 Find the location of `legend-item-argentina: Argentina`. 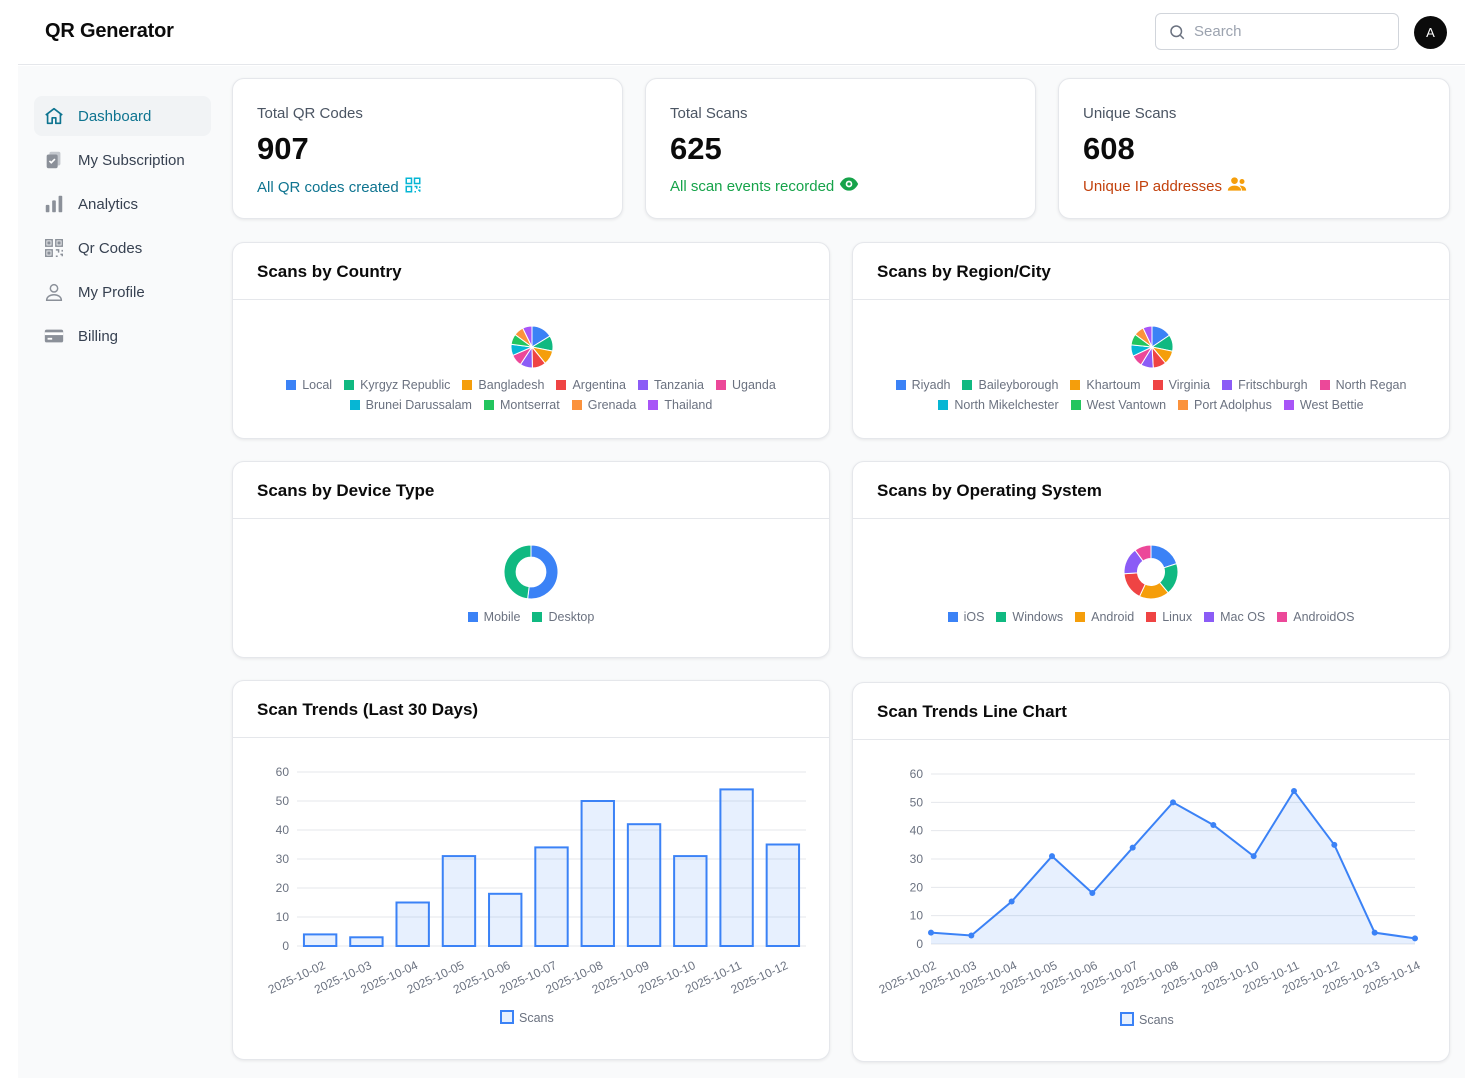

legend-item-argentina: Argentina is located at coordinates (591, 385).